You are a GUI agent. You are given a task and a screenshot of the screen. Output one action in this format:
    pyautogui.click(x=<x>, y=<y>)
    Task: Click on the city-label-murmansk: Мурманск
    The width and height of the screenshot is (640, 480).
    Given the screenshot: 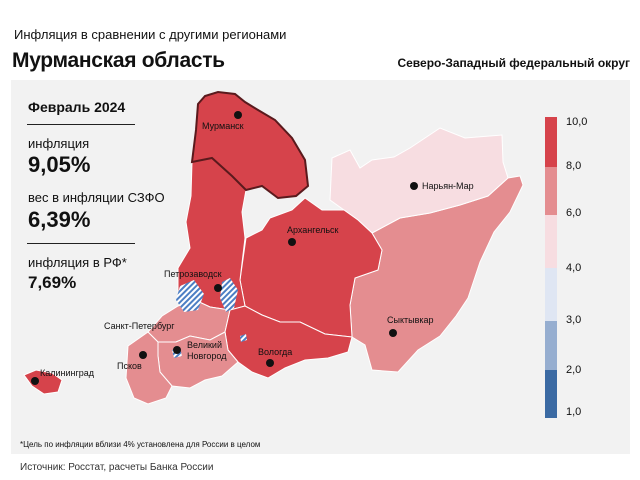 What is the action you would take?
    pyautogui.click(x=223, y=126)
    